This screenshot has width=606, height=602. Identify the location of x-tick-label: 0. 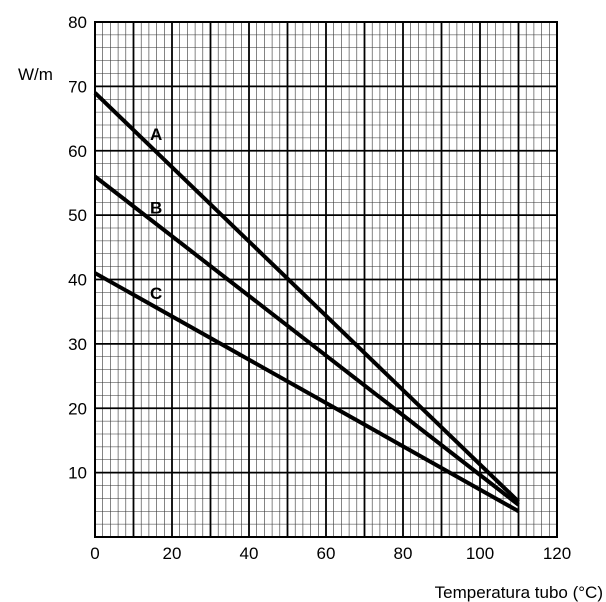
(94, 553).